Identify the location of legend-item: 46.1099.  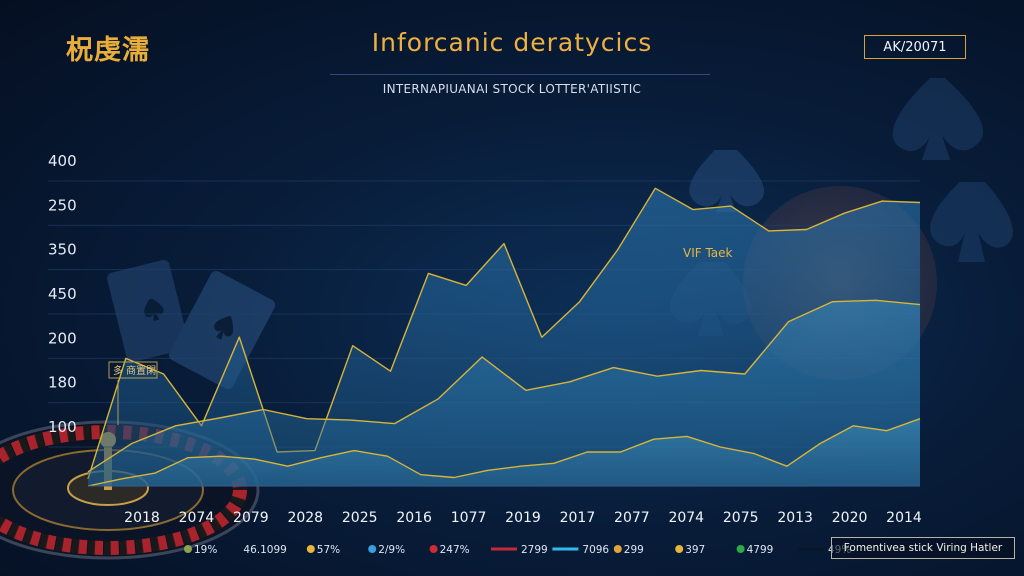
(264, 550).